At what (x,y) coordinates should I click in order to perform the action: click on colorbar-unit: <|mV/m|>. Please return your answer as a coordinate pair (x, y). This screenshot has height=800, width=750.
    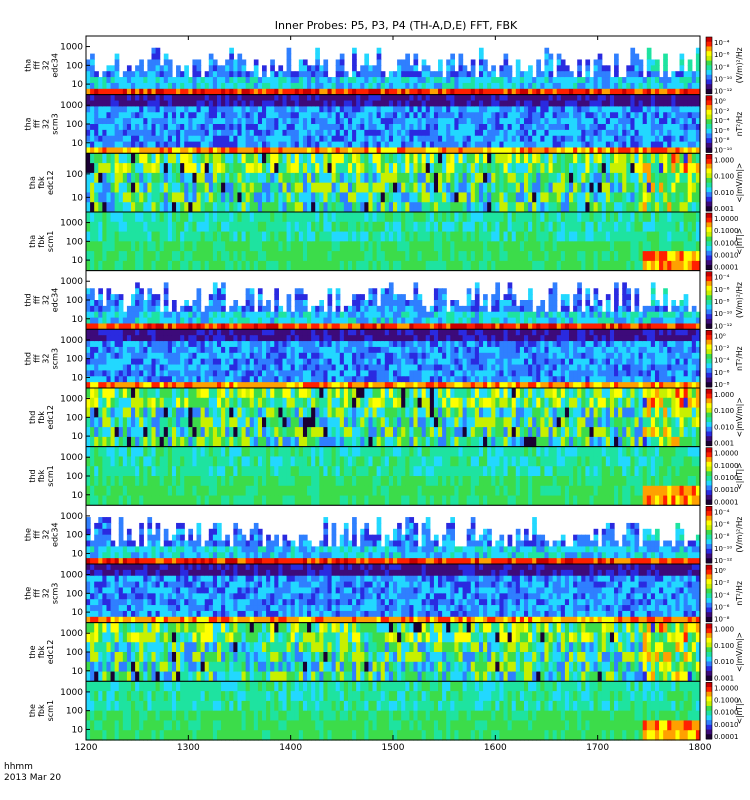
    Looking at the image, I should click on (739, 183).